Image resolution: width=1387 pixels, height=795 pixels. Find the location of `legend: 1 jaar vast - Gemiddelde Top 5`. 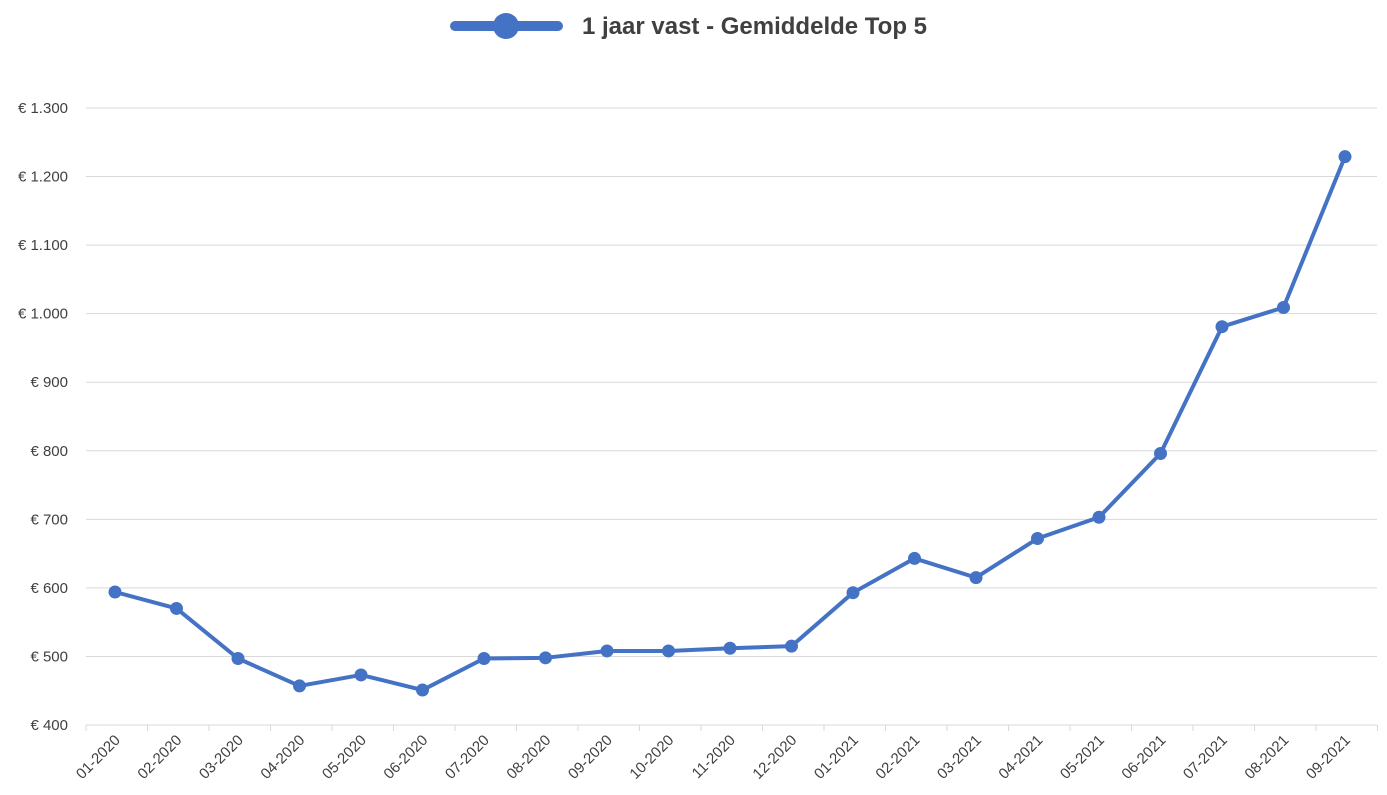

legend: 1 jaar vast - Gemiddelde Top 5 is located at coordinates (688, 26).